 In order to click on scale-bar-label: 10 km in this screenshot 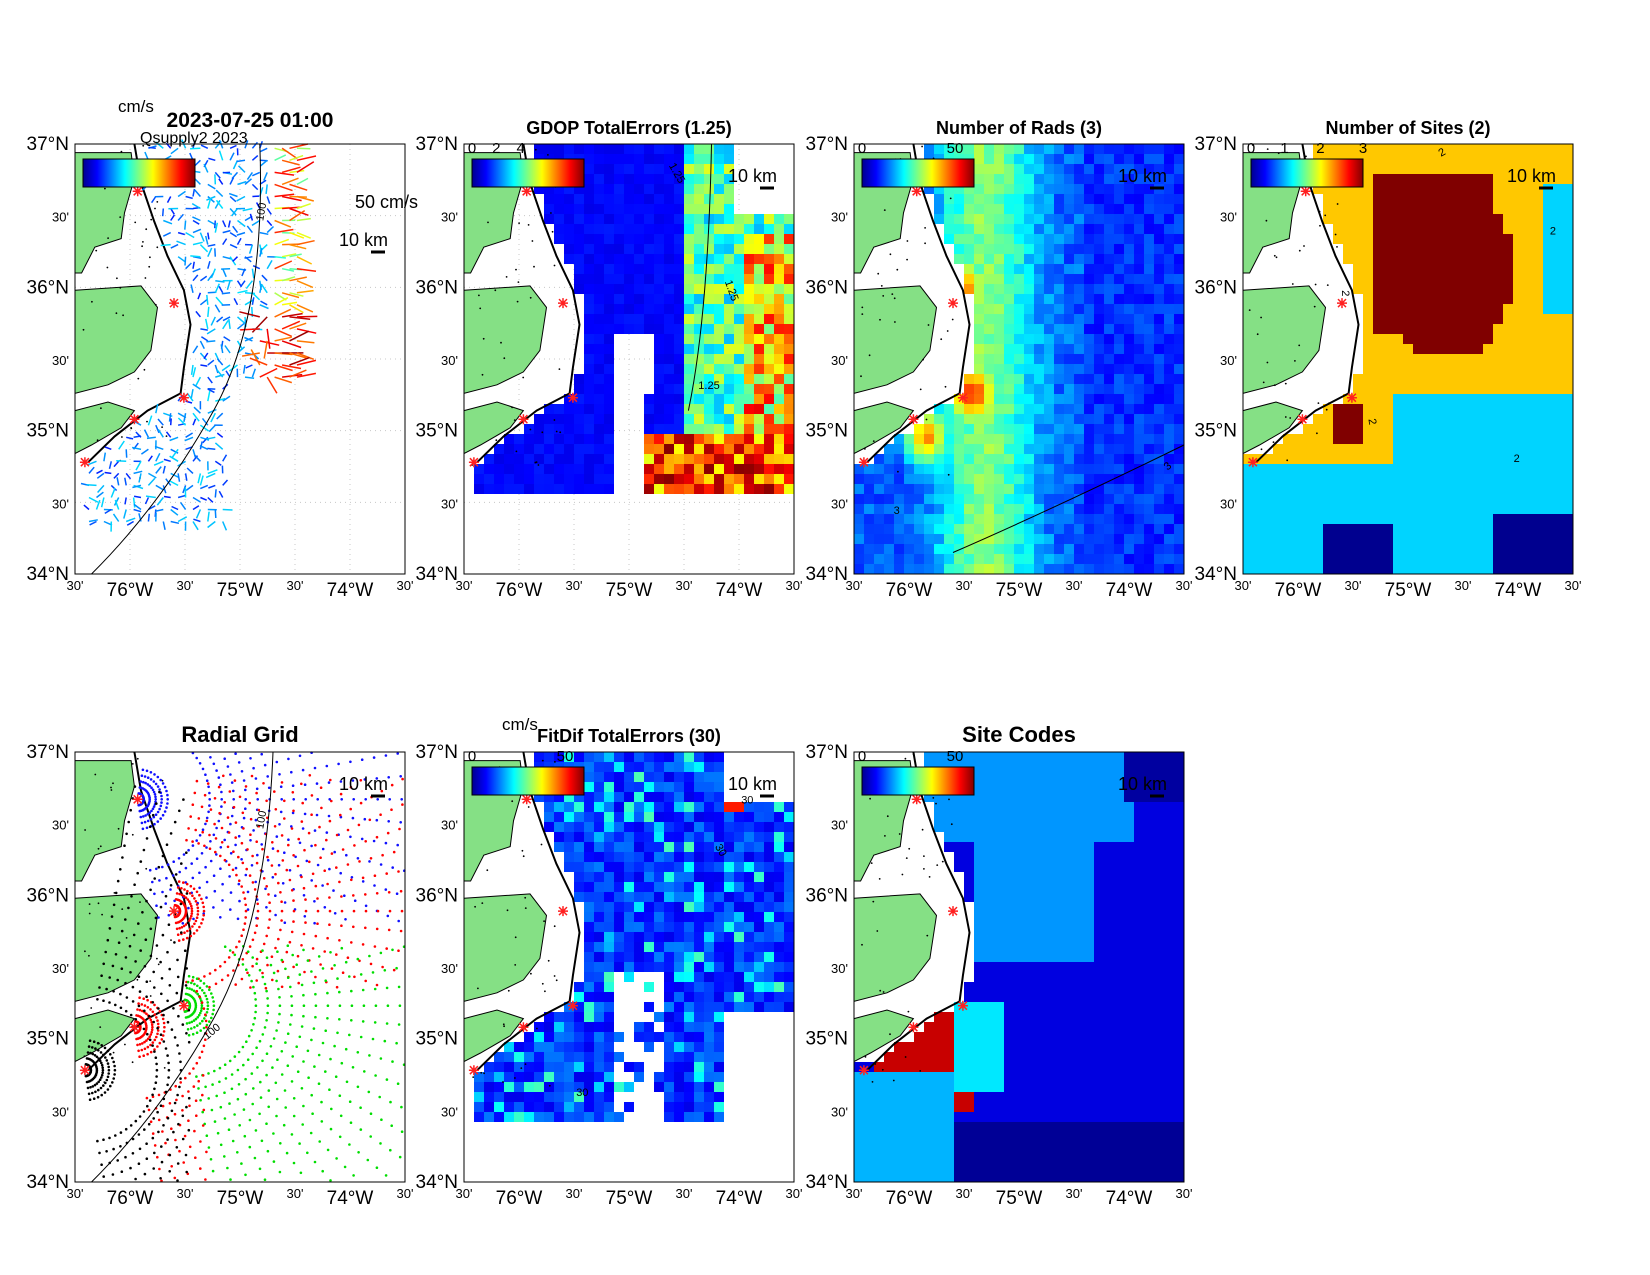, I will do `click(1142, 176)`.